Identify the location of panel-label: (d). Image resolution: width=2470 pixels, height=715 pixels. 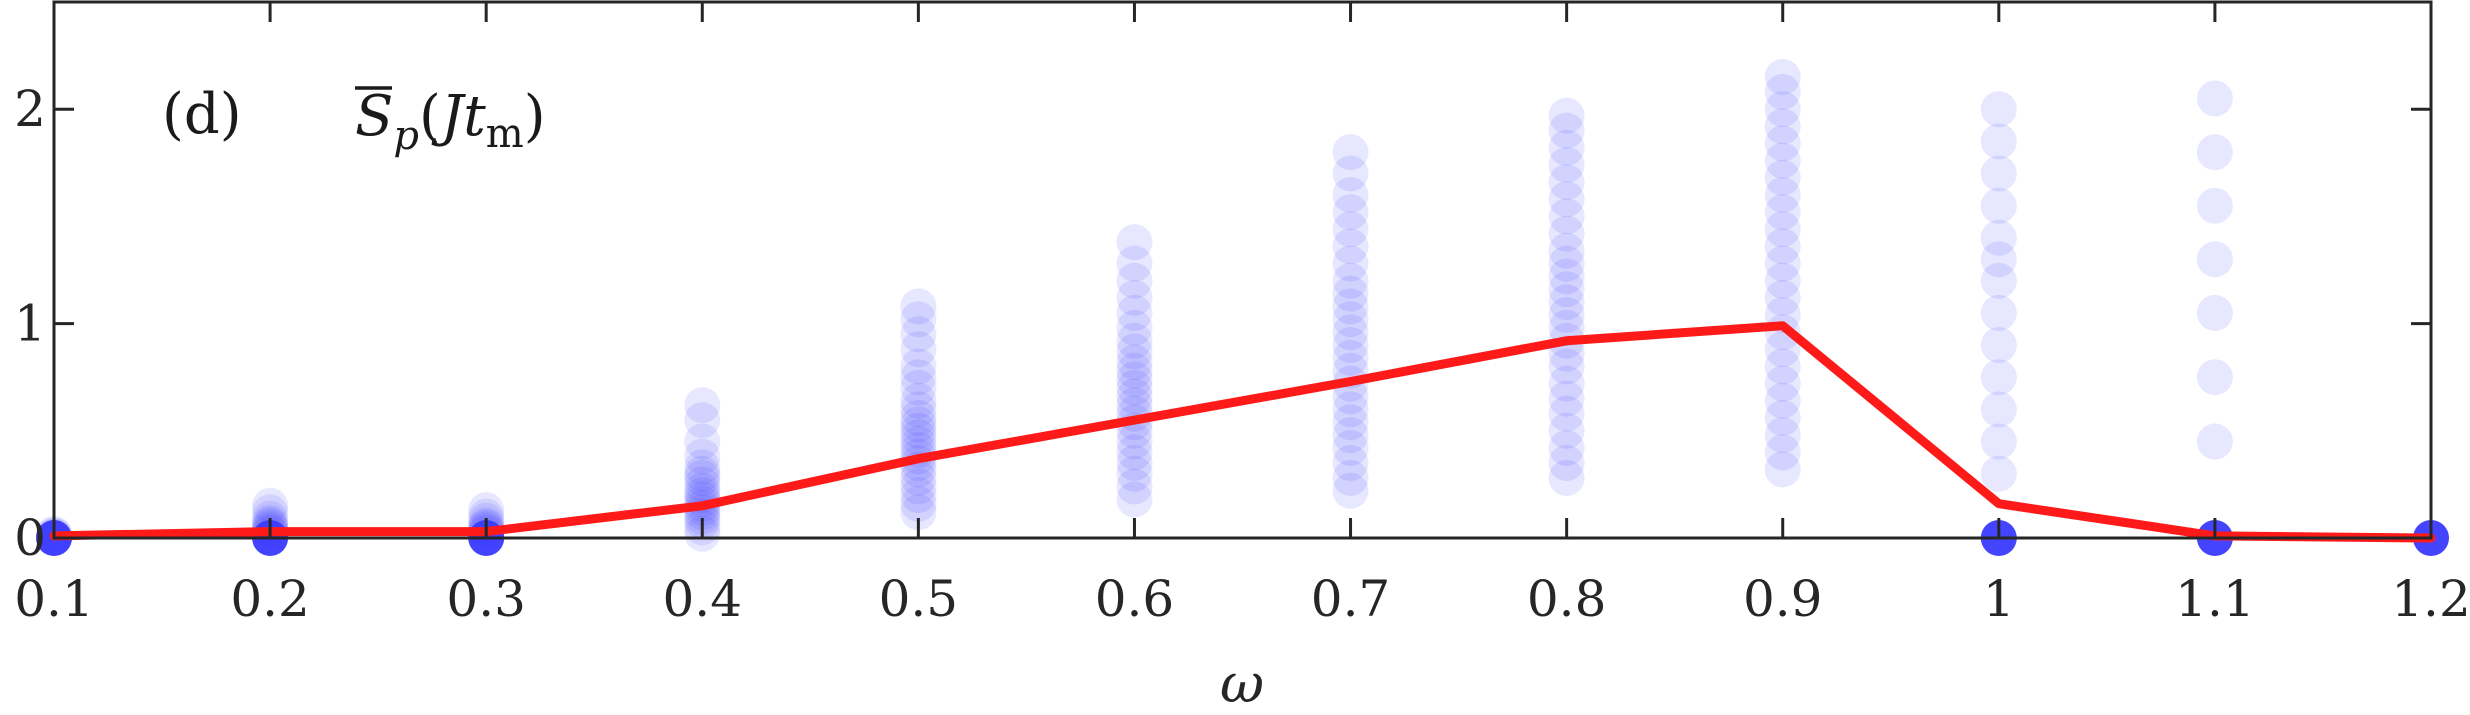
(202, 114).